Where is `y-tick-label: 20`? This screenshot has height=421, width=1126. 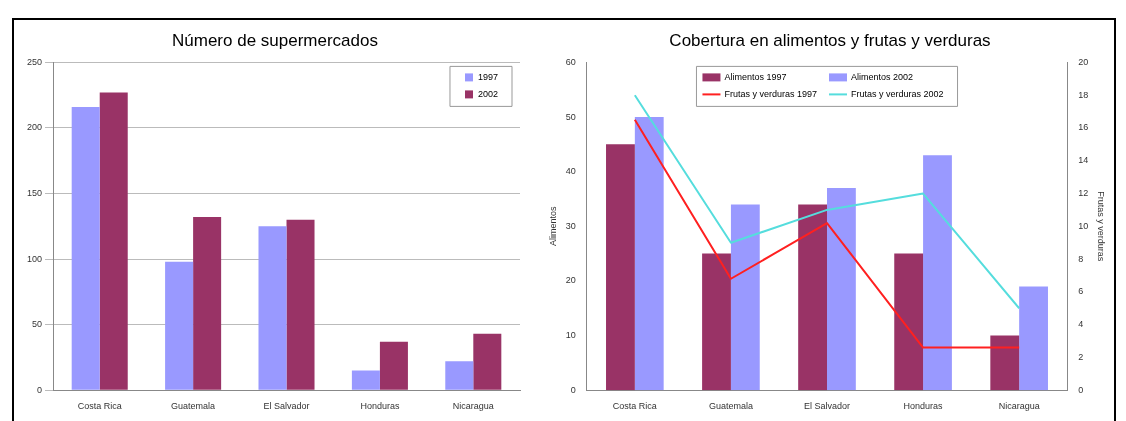 y-tick-label: 20 is located at coordinates (570, 280).